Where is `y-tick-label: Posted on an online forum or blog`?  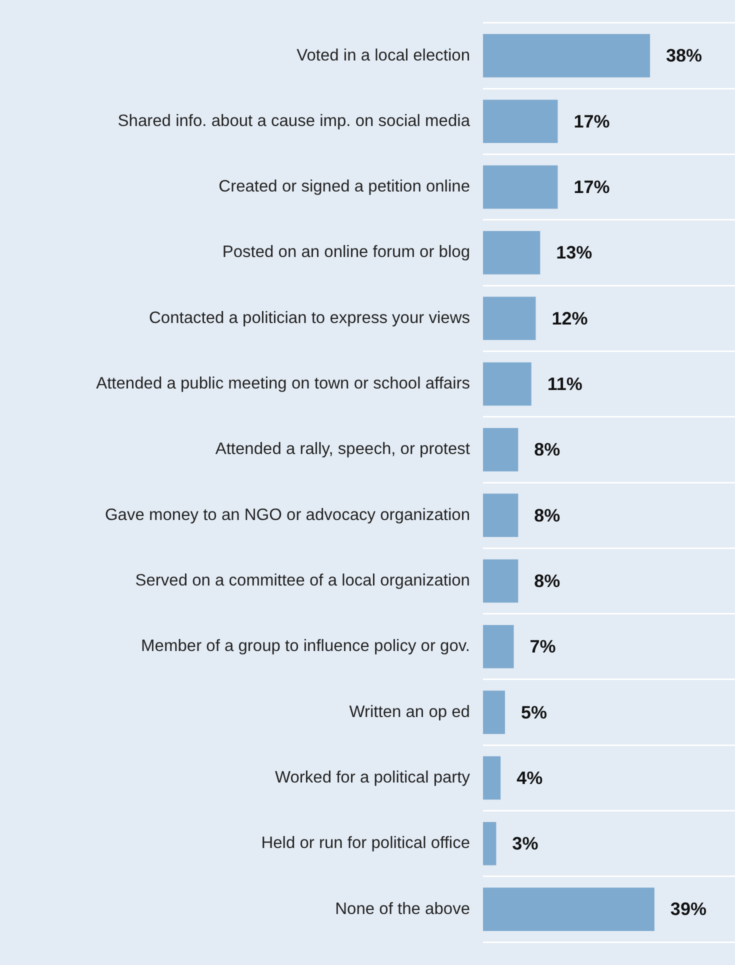 y-tick-label: Posted on an online forum or blog is located at coordinates (346, 252).